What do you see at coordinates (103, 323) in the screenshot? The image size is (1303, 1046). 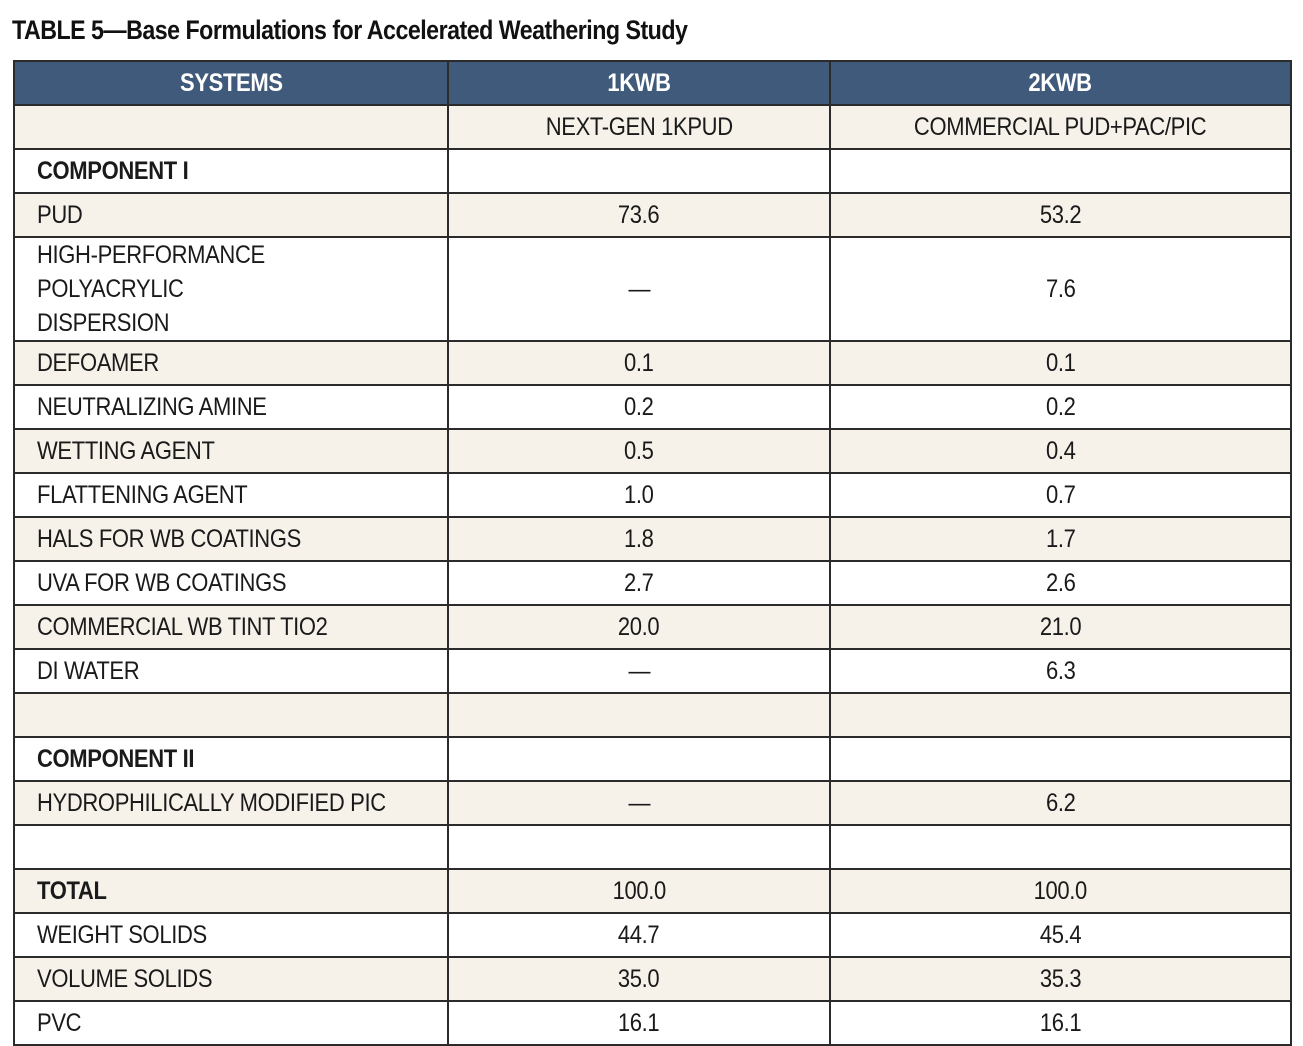 I see `row-label-line: DISPERSION` at bounding box center [103, 323].